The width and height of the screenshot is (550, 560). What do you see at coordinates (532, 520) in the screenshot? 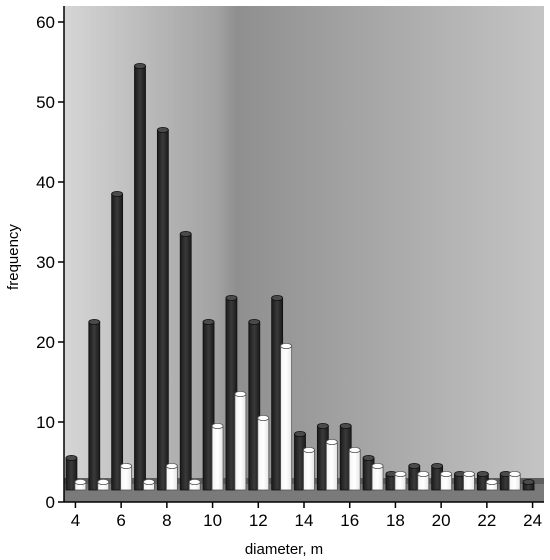
I see `x-tick-label: 24` at bounding box center [532, 520].